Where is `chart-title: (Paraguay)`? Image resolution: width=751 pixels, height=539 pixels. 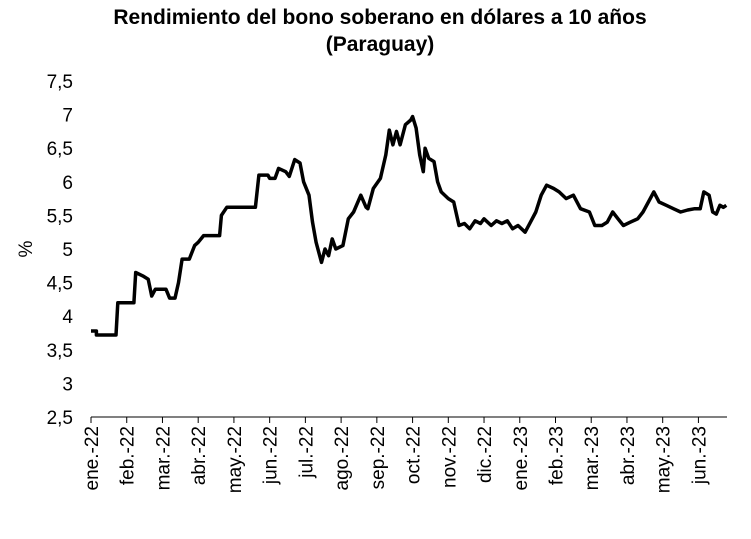 chart-title: (Paraguay) is located at coordinates (380, 44).